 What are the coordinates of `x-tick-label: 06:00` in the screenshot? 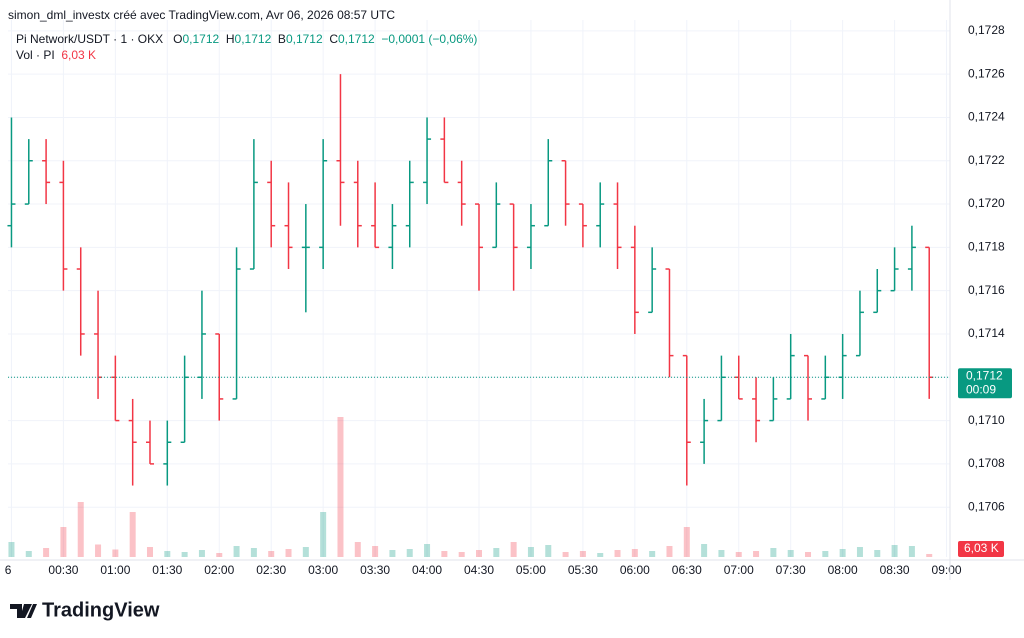 It's located at (635, 570).